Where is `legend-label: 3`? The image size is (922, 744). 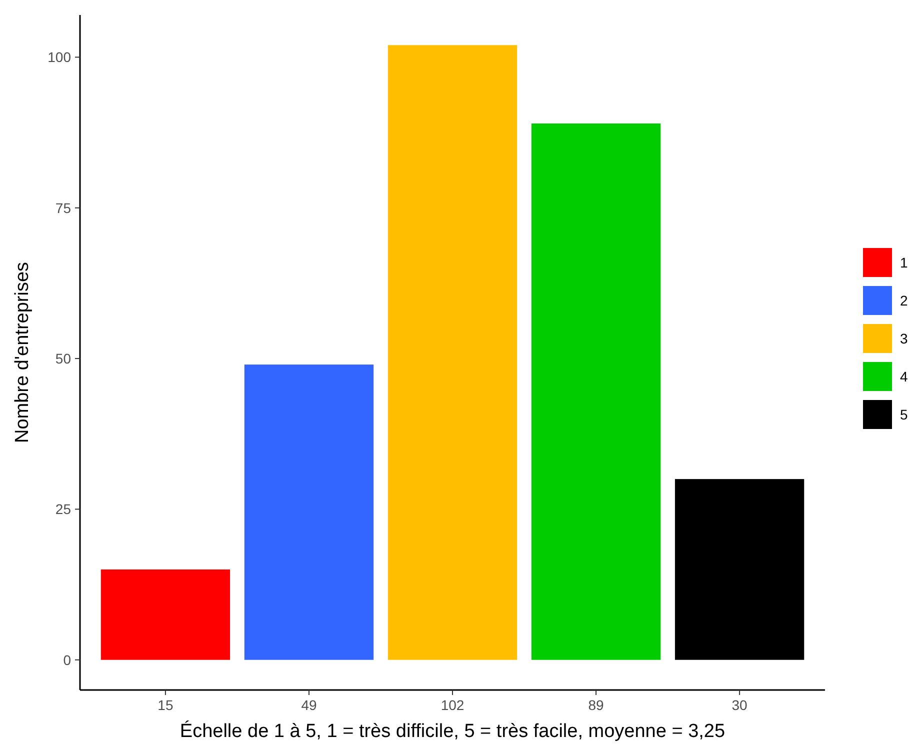
legend-label: 3 is located at coordinates (904, 338).